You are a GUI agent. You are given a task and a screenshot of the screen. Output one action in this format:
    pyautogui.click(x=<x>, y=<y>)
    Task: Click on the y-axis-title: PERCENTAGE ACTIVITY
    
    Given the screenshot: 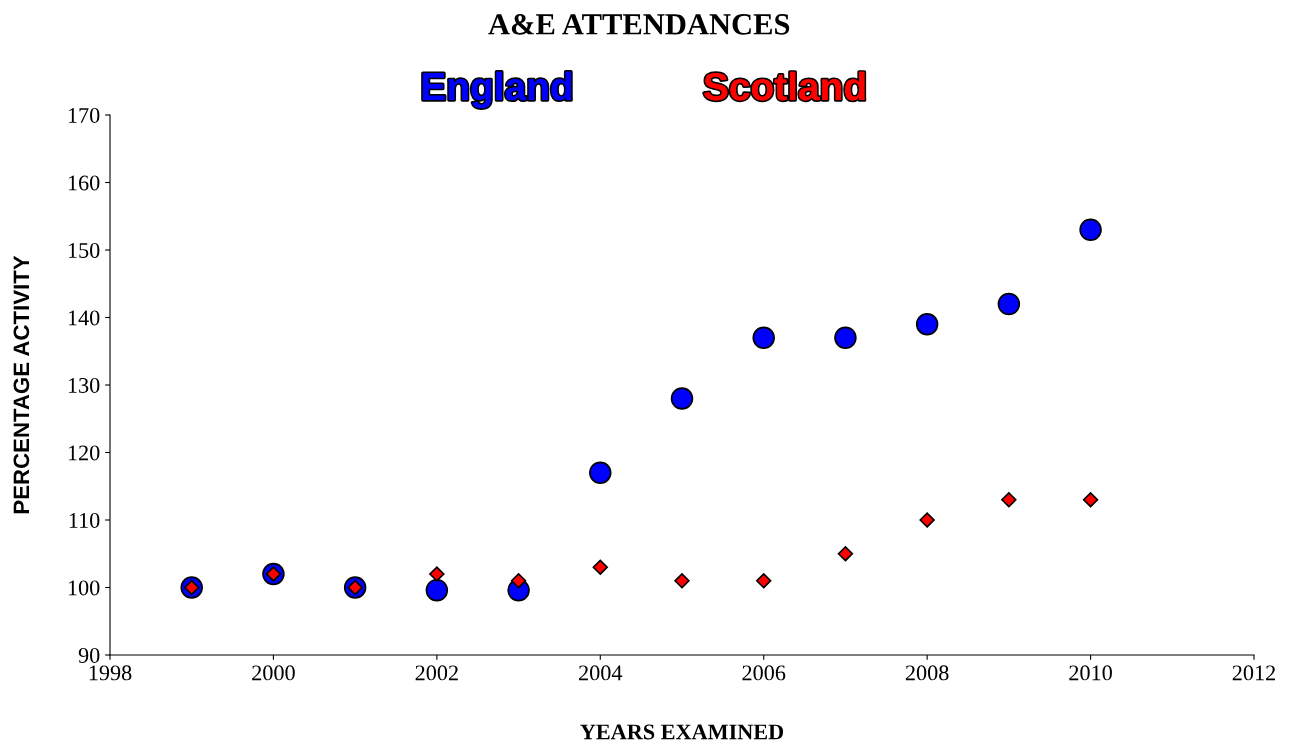 What is the action you would take?
    pyautogui.click(x=21, y=384)
    